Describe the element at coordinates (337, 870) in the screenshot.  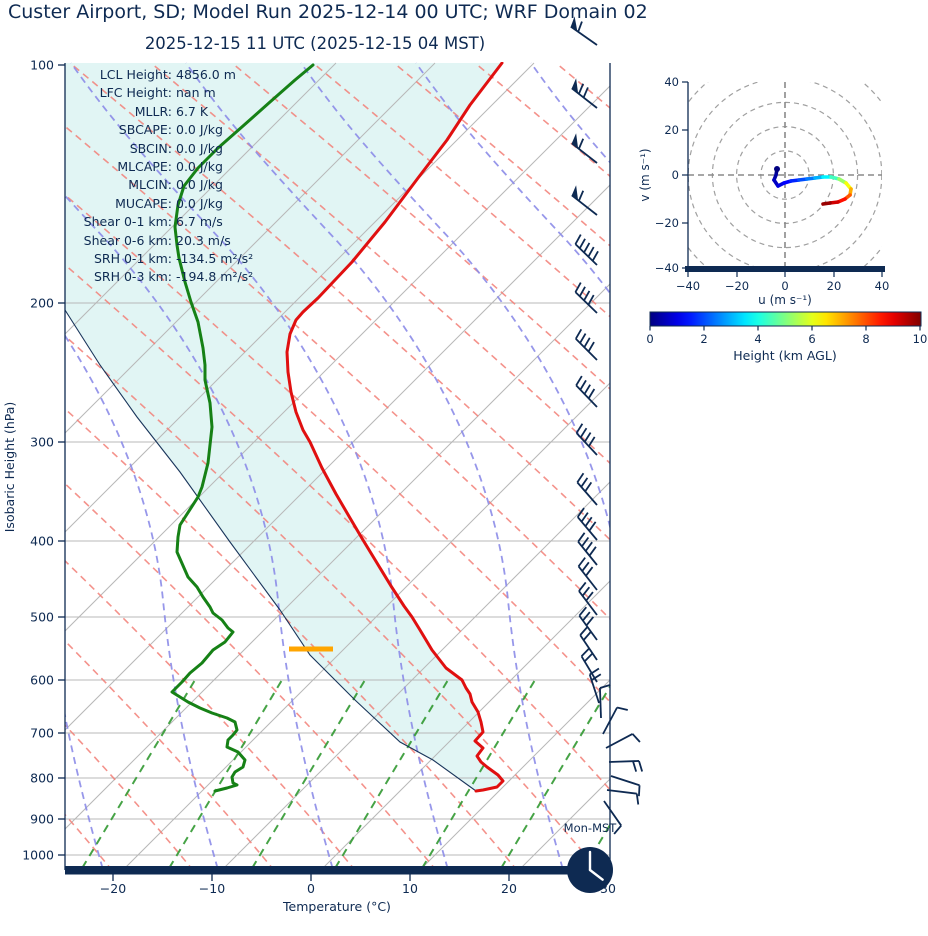
I see `bottom-spine-thick` at that location.